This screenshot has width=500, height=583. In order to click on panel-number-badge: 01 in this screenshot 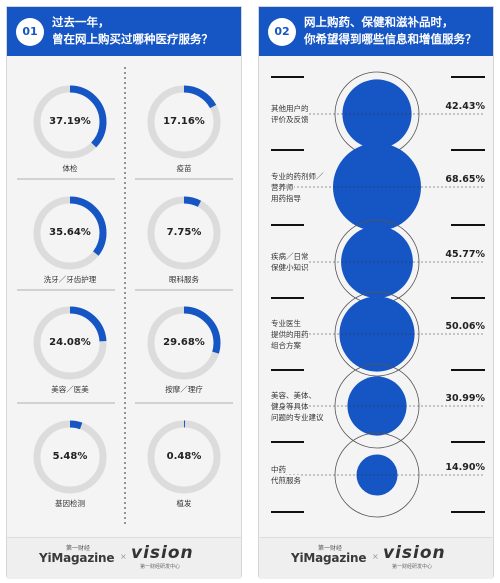, I will do `click(30, 32)`.